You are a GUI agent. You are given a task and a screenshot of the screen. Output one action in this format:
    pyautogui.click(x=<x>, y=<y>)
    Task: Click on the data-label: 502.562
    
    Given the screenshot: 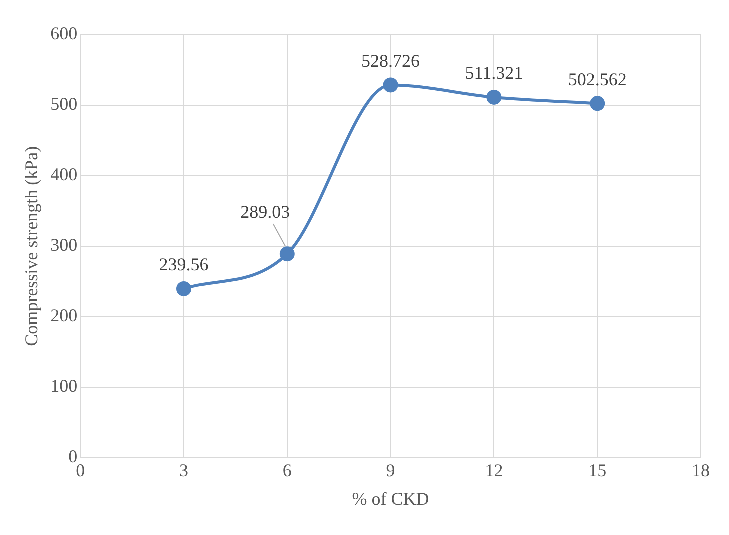 What is the action you would take?
    pyautogui.click(x=597, y=79)
    